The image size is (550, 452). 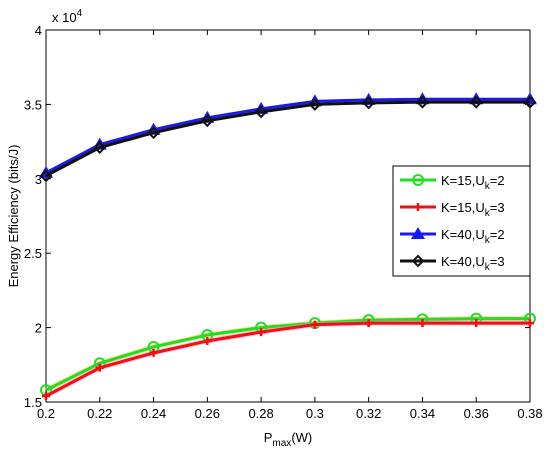 What do you see at coordinates (33, 253) in the screenshot?
I see `y-tick-label: 2.5` at bounding box center [33, 253].